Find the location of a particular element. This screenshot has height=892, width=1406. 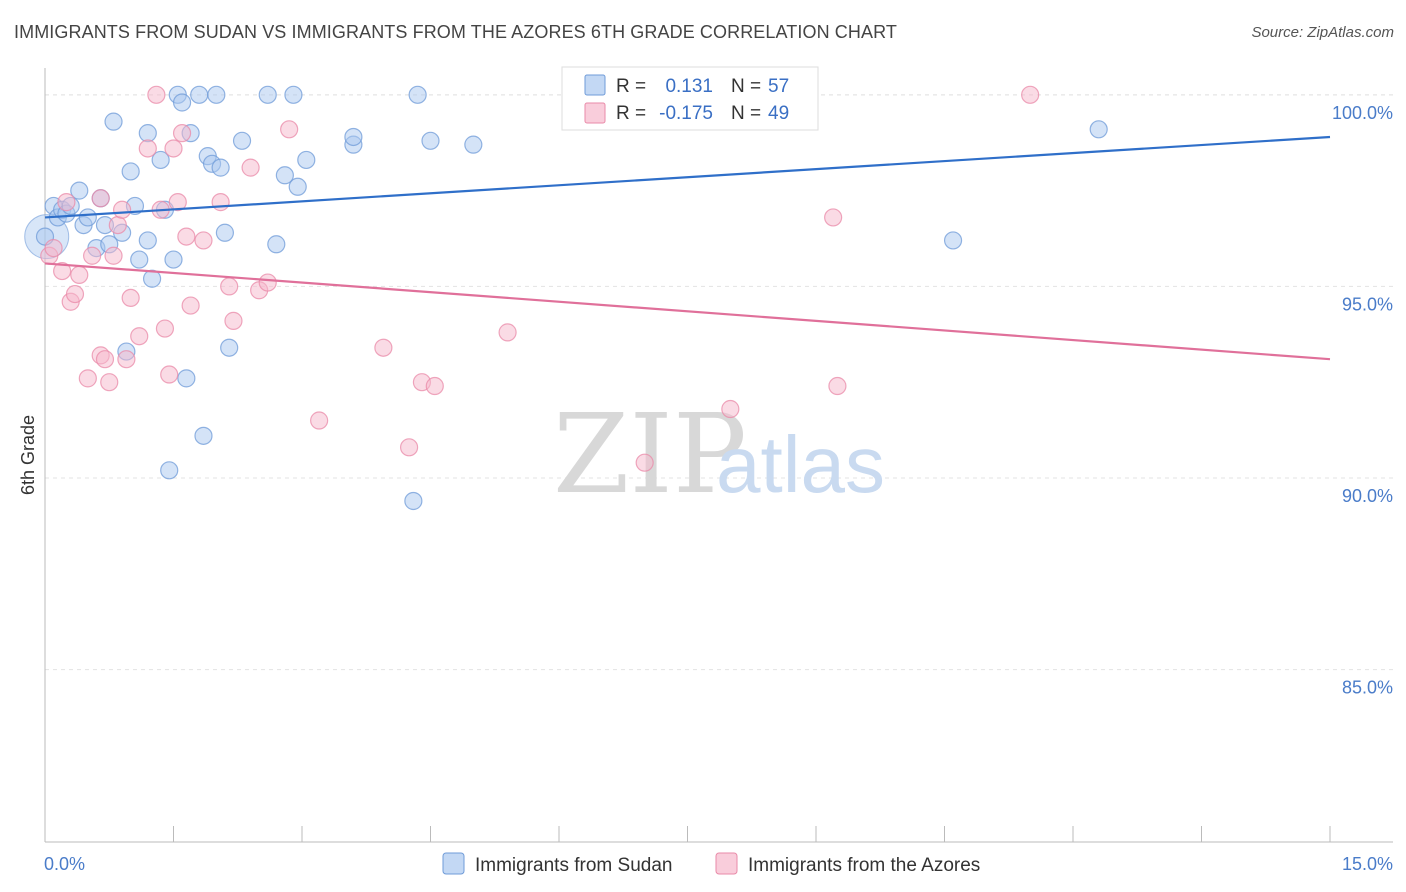

bottom-legend-label-sudan: Immigrants from Sudan is located at coordinates (573, 865).